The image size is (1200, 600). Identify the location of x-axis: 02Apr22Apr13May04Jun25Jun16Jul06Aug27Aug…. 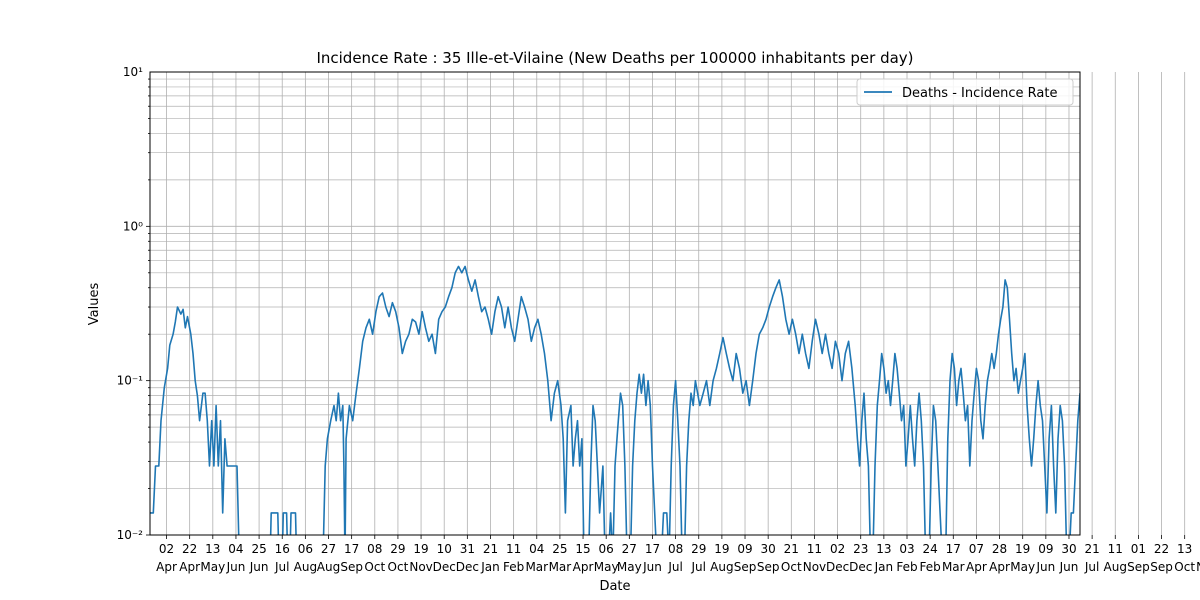
(678, 554).